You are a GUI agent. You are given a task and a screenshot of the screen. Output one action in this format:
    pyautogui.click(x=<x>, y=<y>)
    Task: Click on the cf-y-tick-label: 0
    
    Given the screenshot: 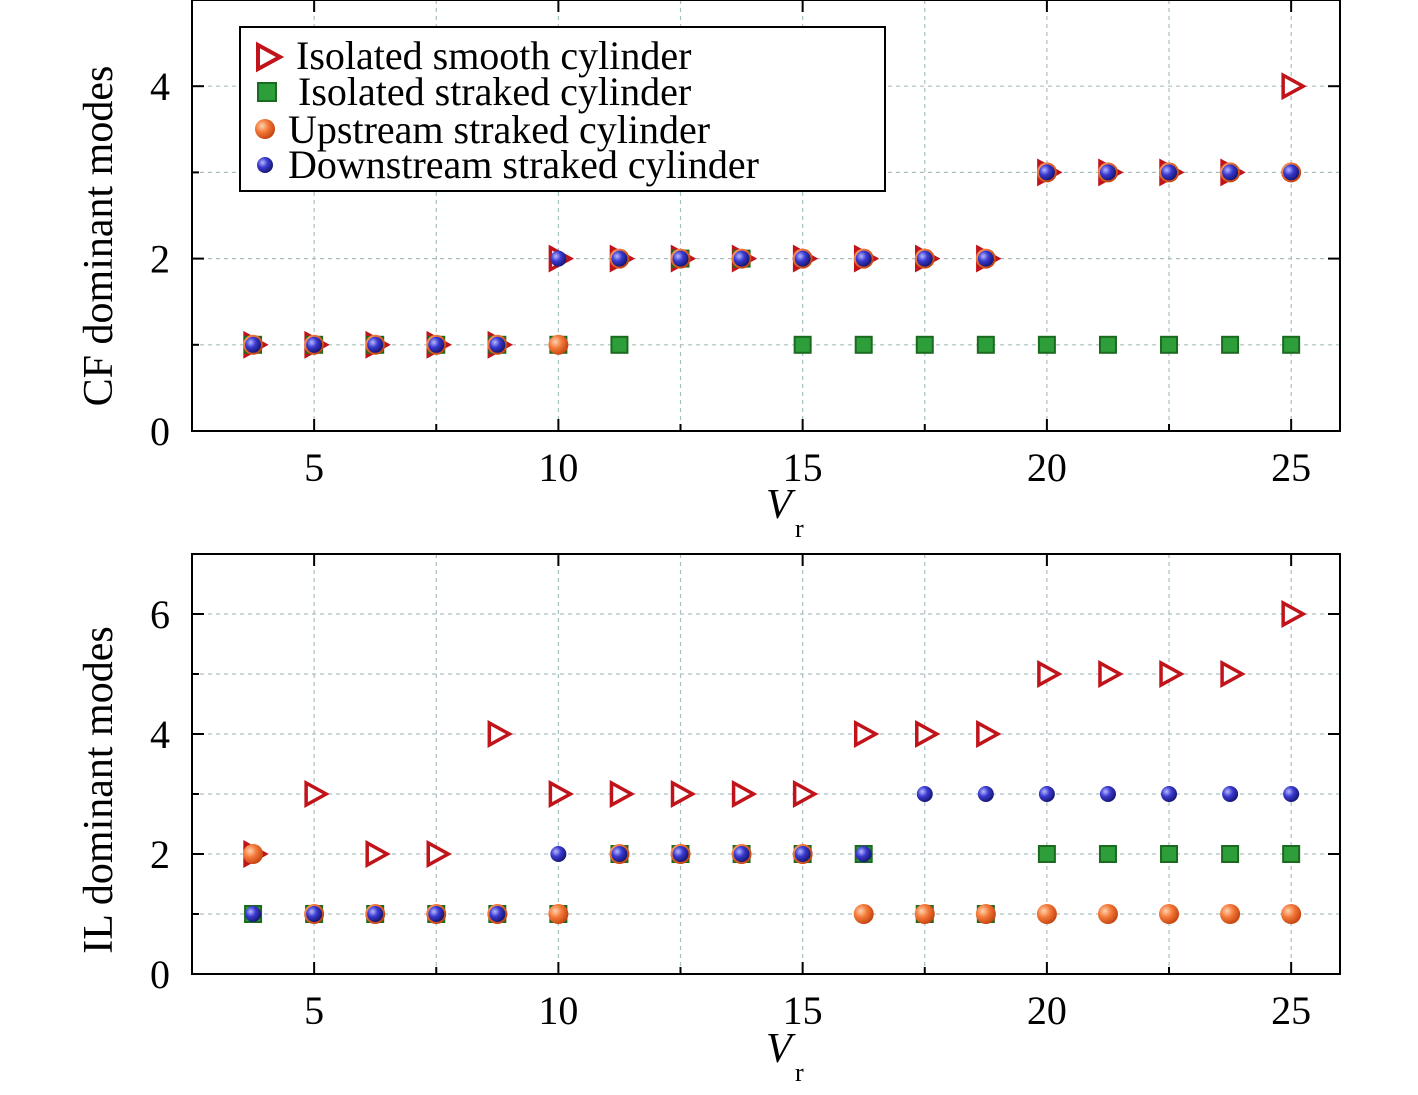 What is the action you would take?
    pyautogui.click(x=160, y=431)
    